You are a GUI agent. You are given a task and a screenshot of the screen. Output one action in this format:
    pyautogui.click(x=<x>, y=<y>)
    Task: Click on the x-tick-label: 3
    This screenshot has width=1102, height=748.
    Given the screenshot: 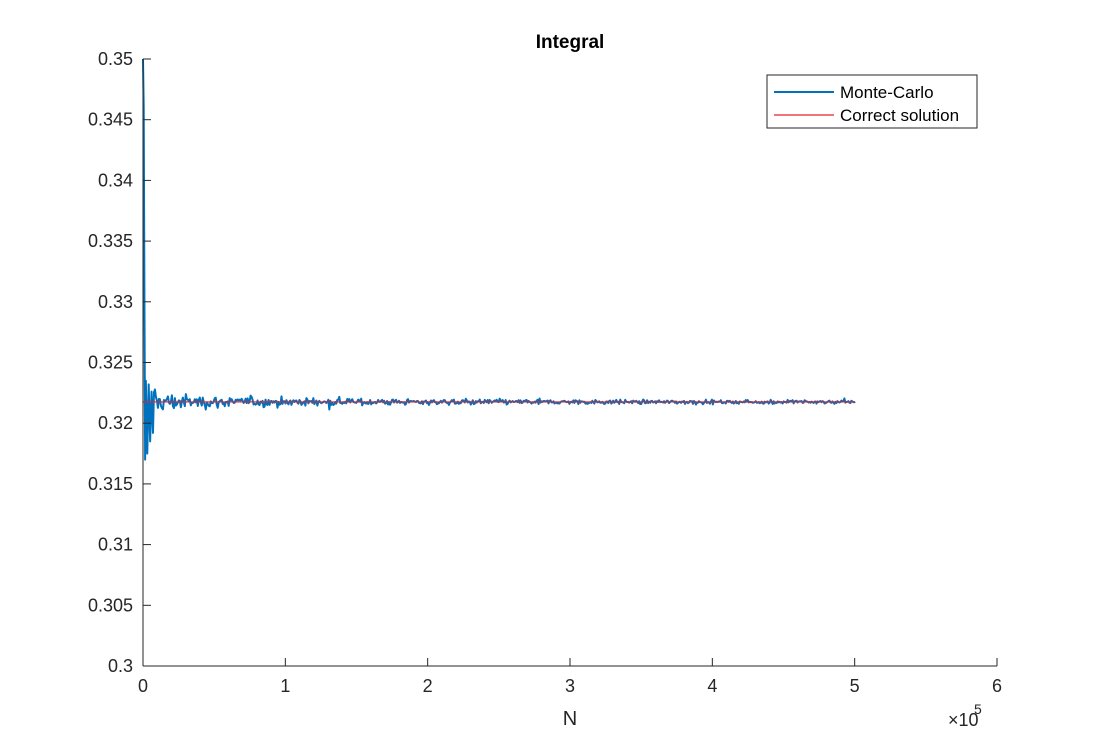 What is the action you would take?
    pyautogui.click(x=570, y=686)
    